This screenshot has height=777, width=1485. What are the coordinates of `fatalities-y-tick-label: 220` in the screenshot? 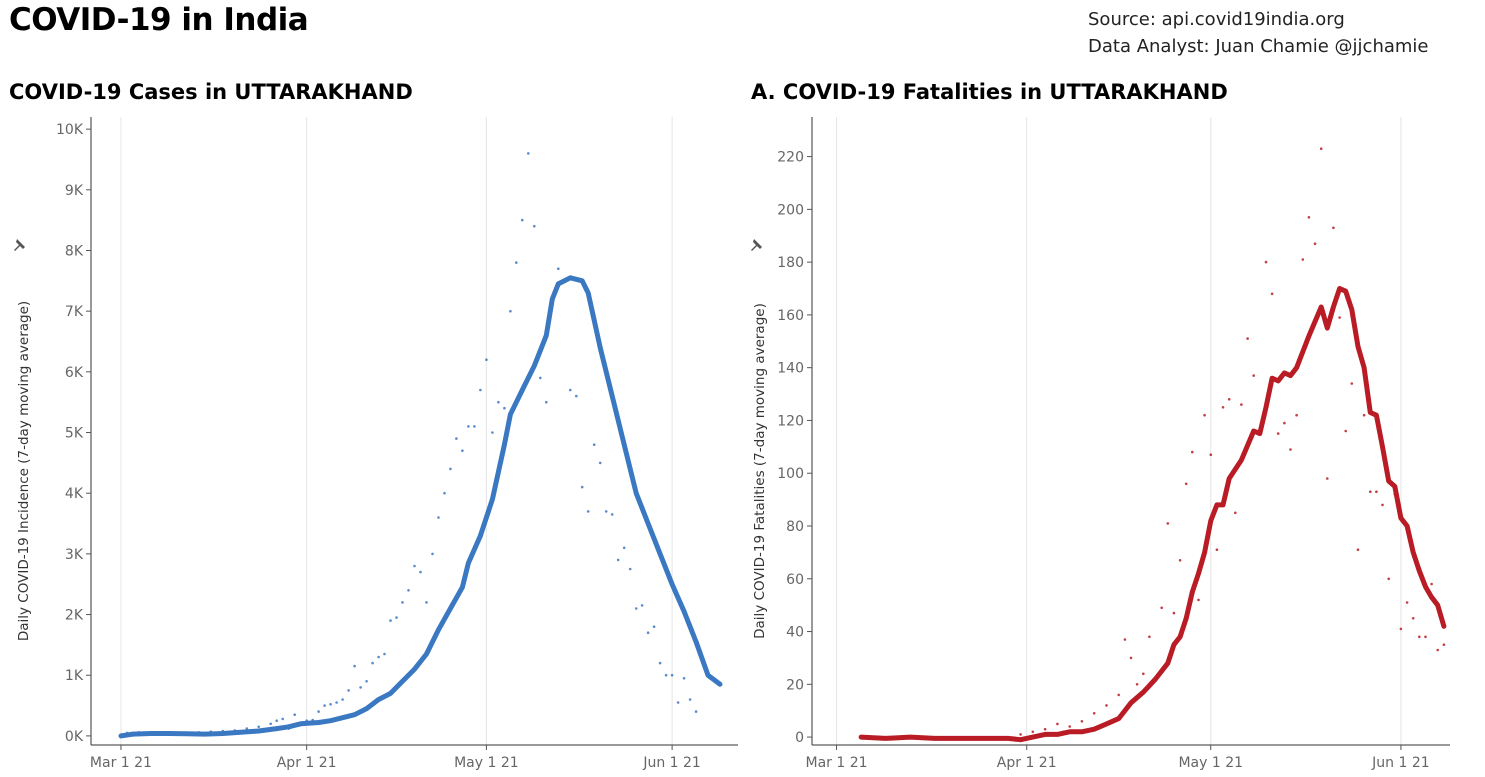 It's located at (790, 158).